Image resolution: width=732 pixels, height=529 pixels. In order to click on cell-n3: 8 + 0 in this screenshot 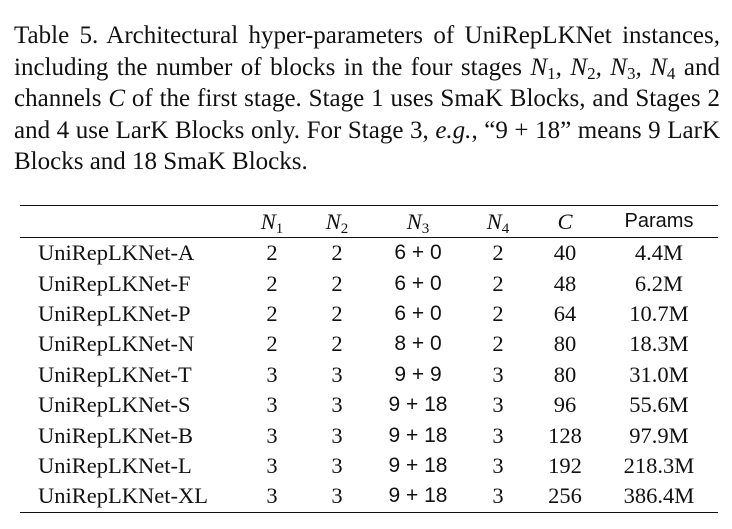, I will do `click(418, 344)`.